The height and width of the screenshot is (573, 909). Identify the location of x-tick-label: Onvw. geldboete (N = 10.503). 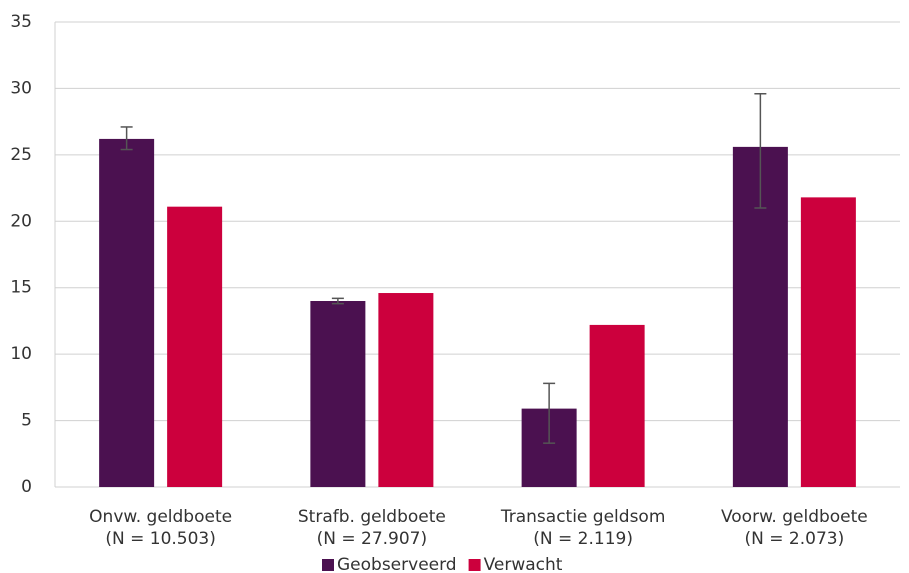
(160, 528).